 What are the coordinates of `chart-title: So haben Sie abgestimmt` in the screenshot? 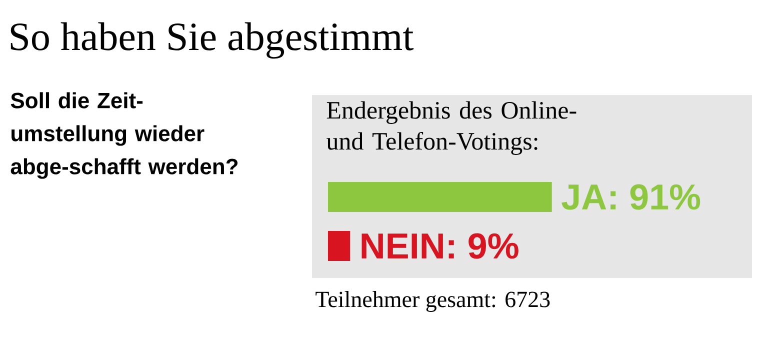 It's located at (212, 40).